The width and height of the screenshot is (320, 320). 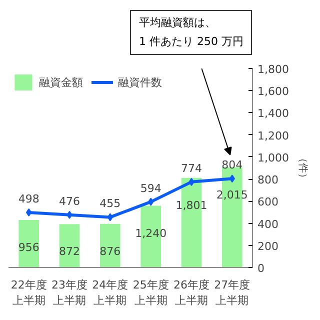 What do you see at coordinates (191, 33) in the screenshot?
I see `text: 平均融資額は、 1 件あたり 250 万円` at bounding box center [191, 33].